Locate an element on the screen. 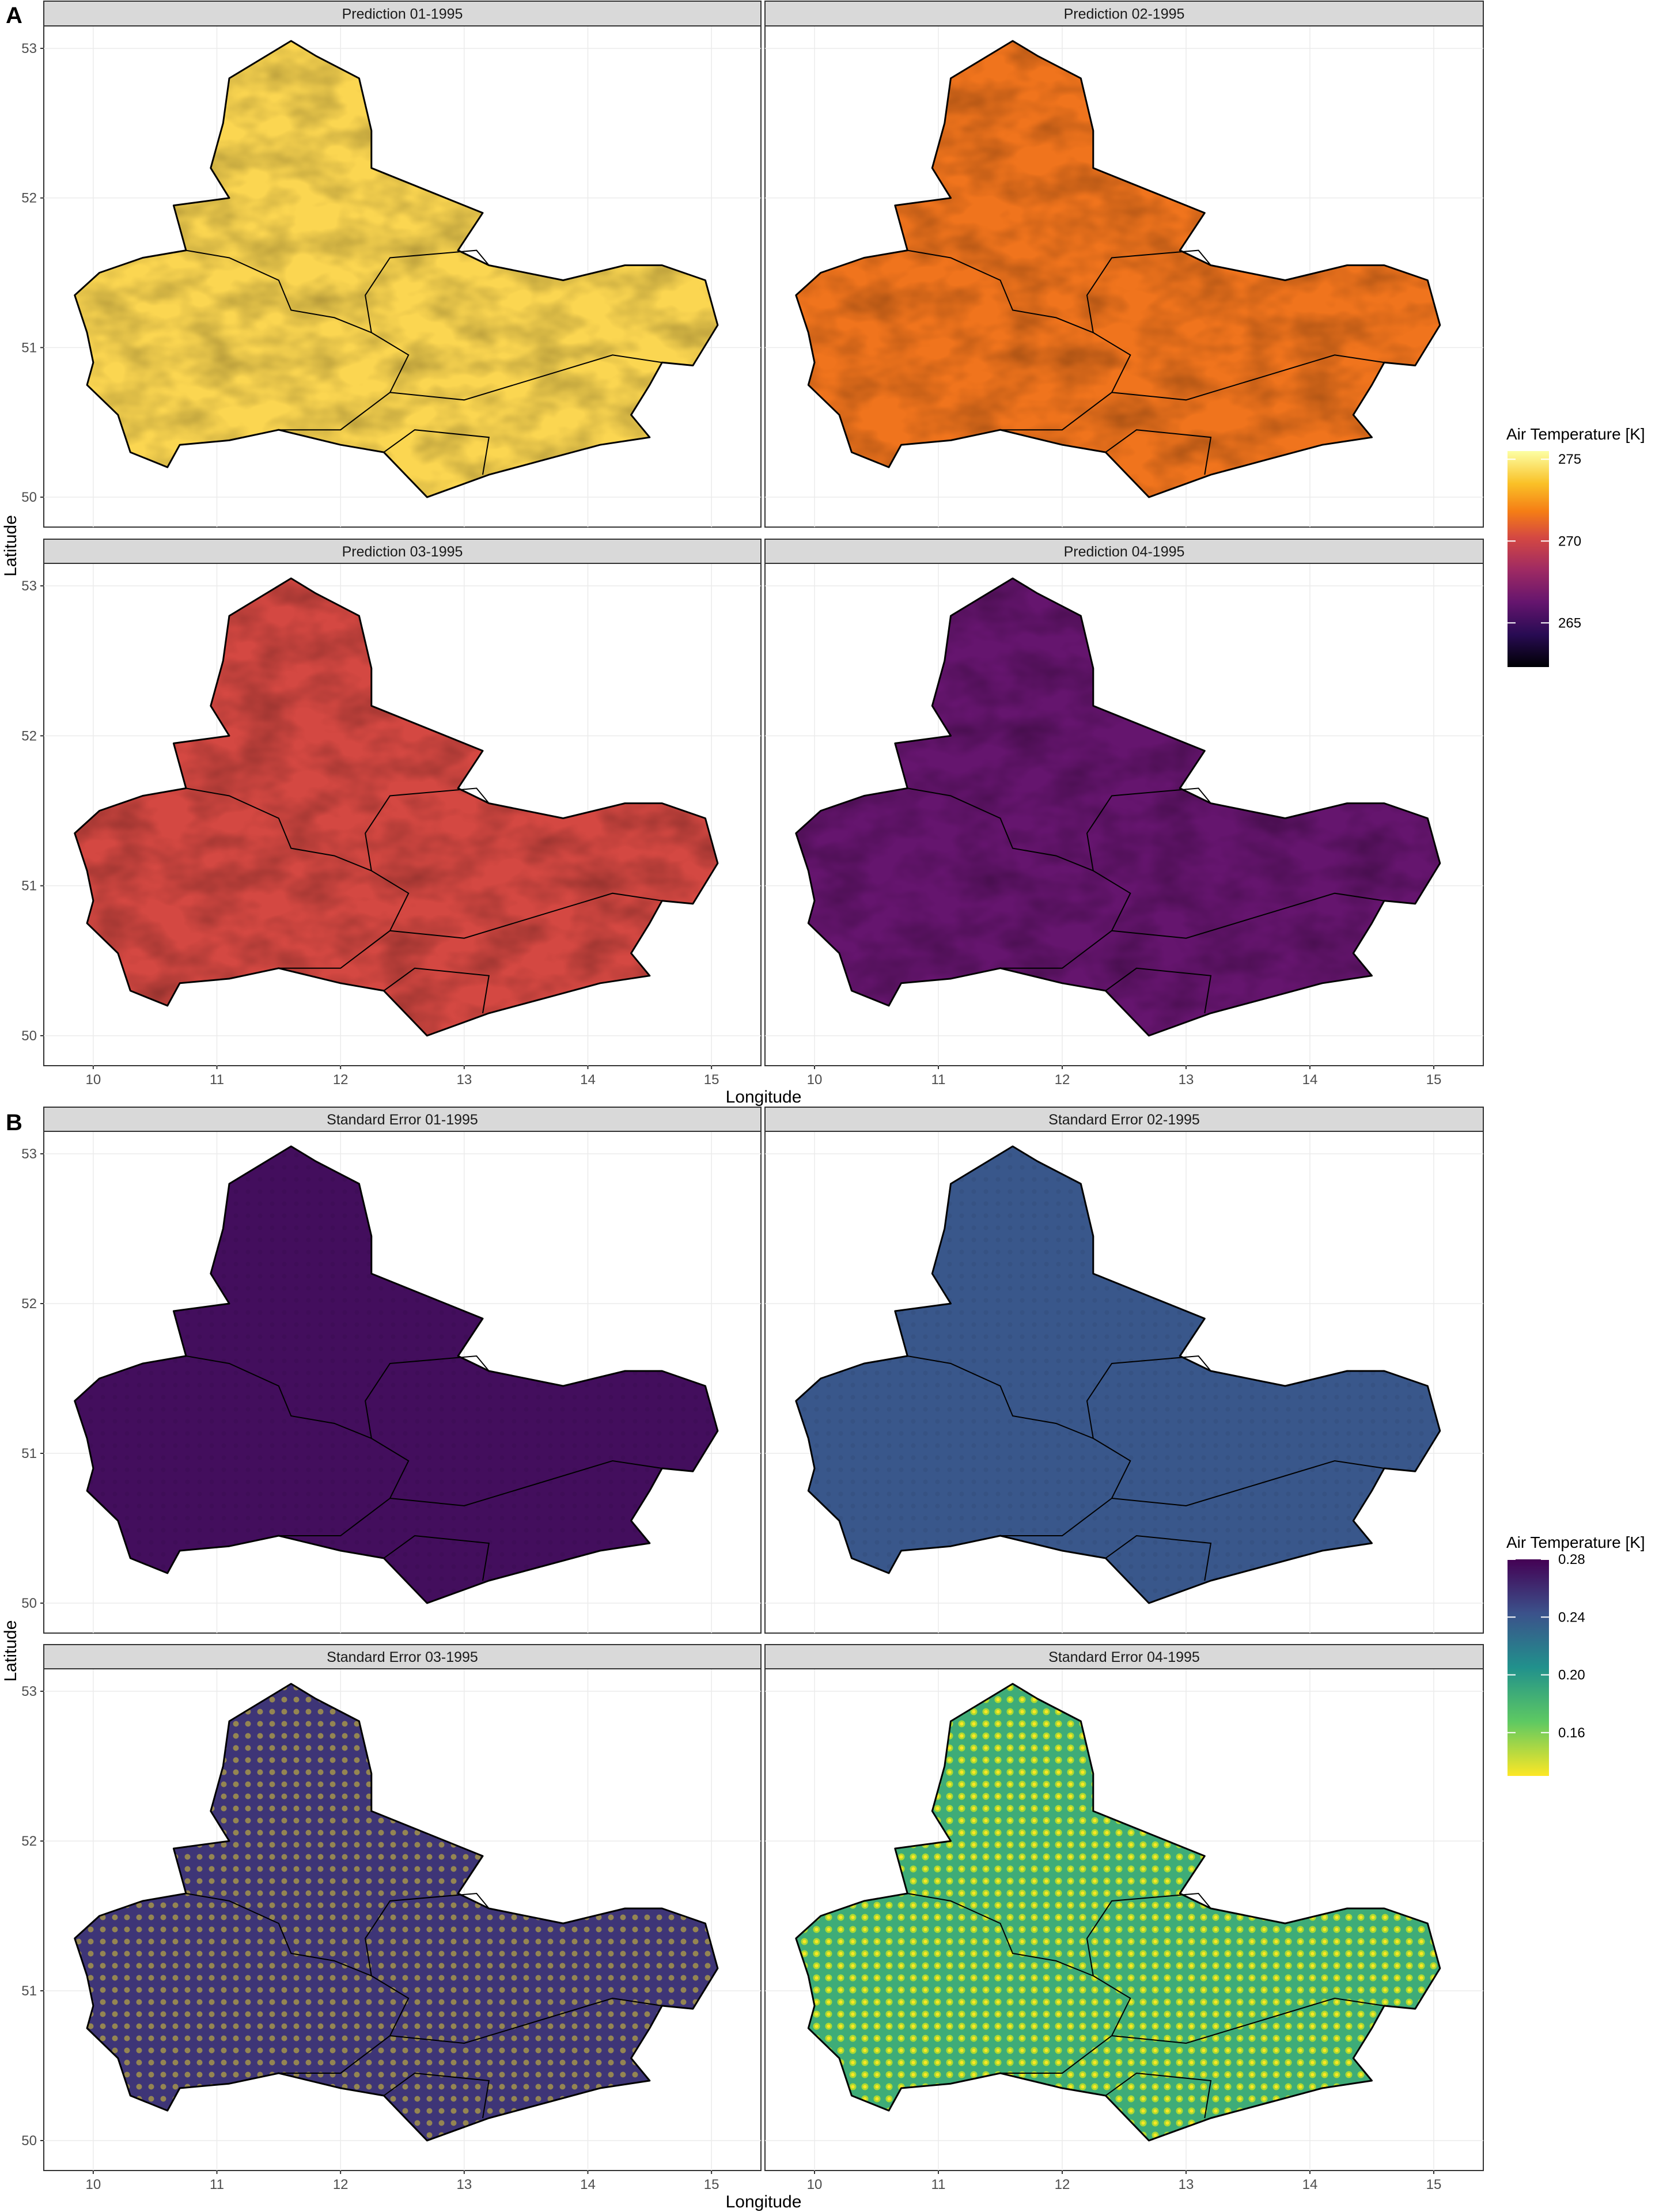 This screenshot has width=1659, height=2212. facet-title: Prediction 04-1995 is located at coordinates (1124, 552).